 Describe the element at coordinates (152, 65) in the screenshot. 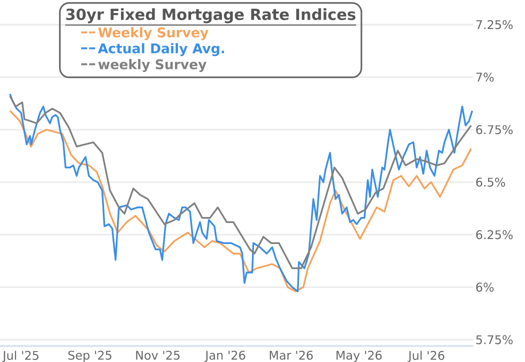

I see `legend-label: weekly Survey` at that location.